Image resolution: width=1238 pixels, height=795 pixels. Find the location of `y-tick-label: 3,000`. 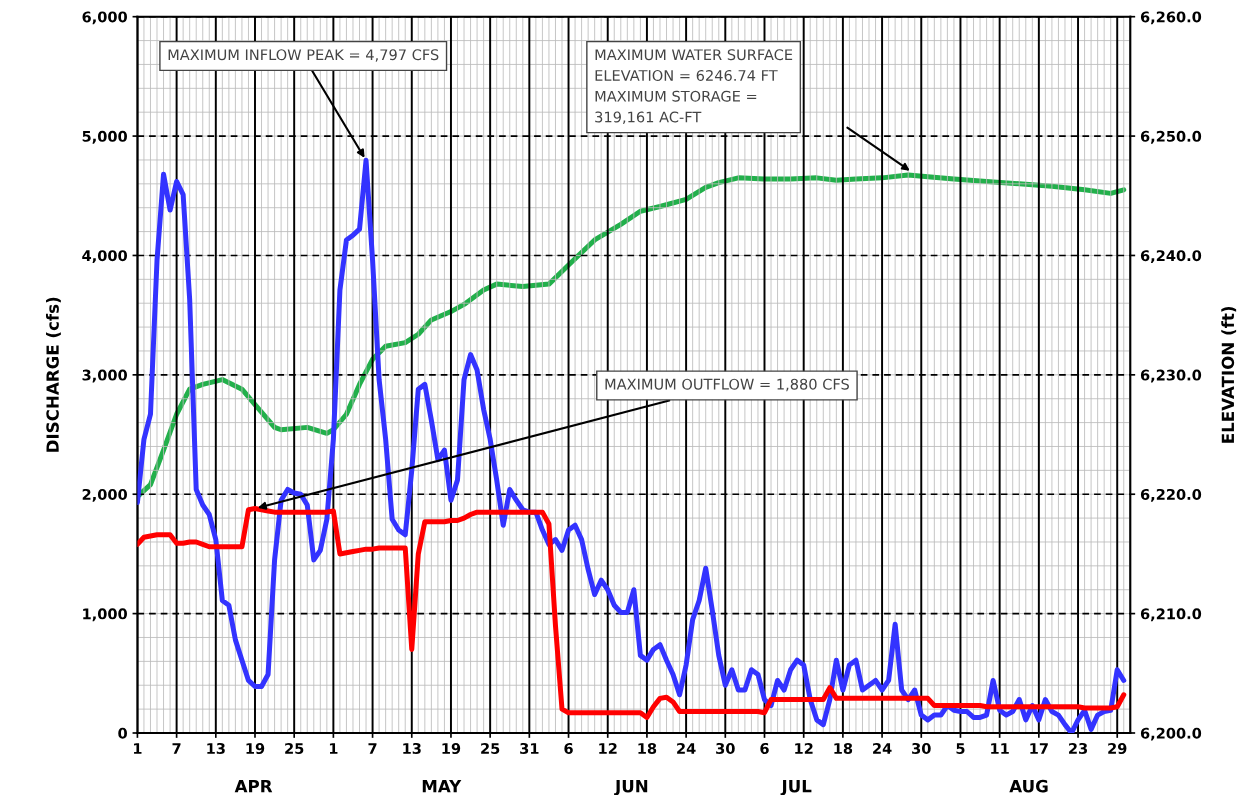

y-tick-label: 3,000 is located at coordinates (104, 376).